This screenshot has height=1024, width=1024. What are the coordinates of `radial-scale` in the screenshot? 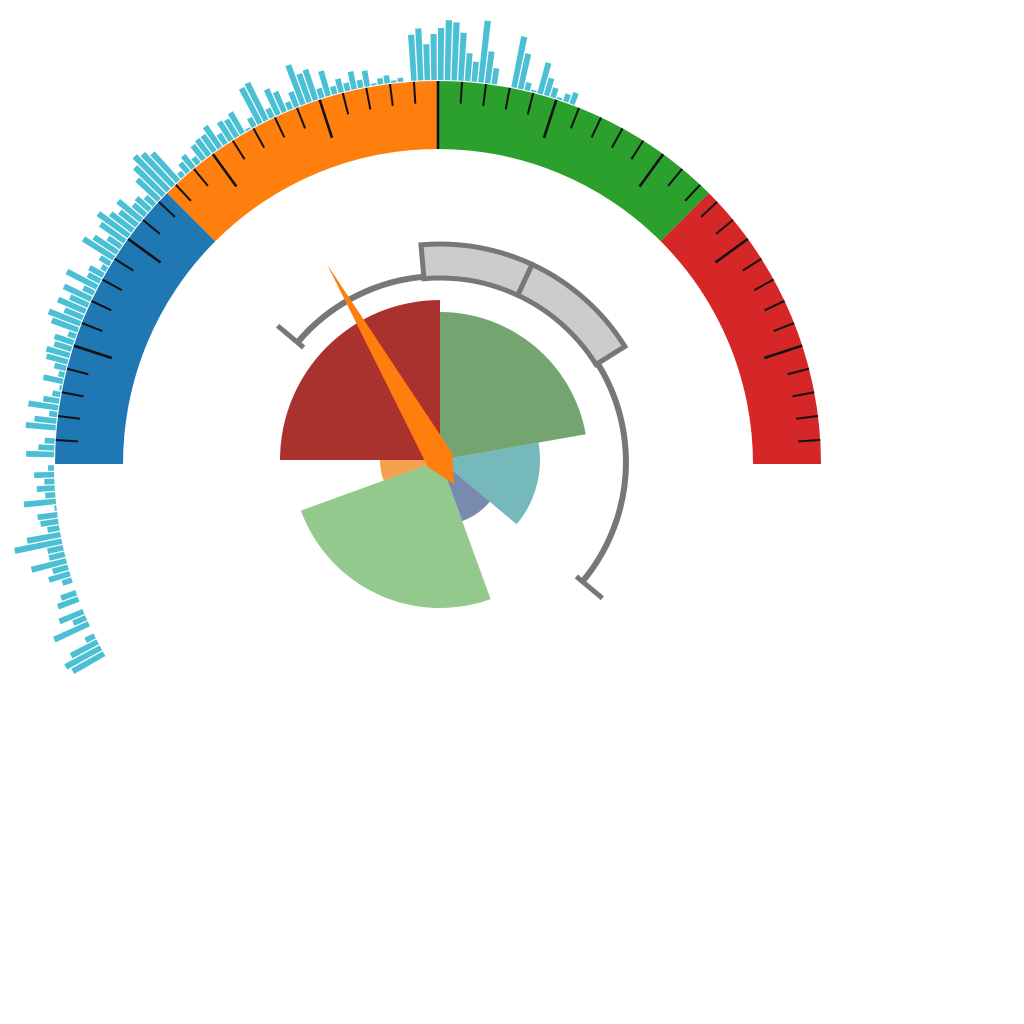 It's located at (452, 421).